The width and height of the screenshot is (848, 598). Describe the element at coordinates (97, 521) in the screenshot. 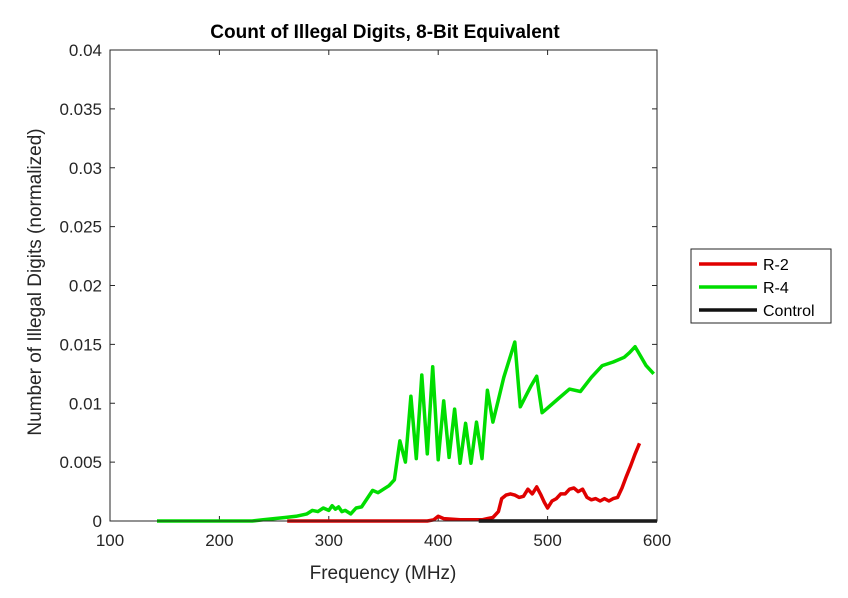

I see `y-tick-label: 0` at that location.